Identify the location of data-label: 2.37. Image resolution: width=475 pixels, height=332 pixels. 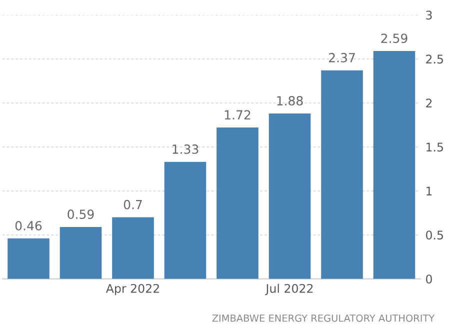
(342, 57).